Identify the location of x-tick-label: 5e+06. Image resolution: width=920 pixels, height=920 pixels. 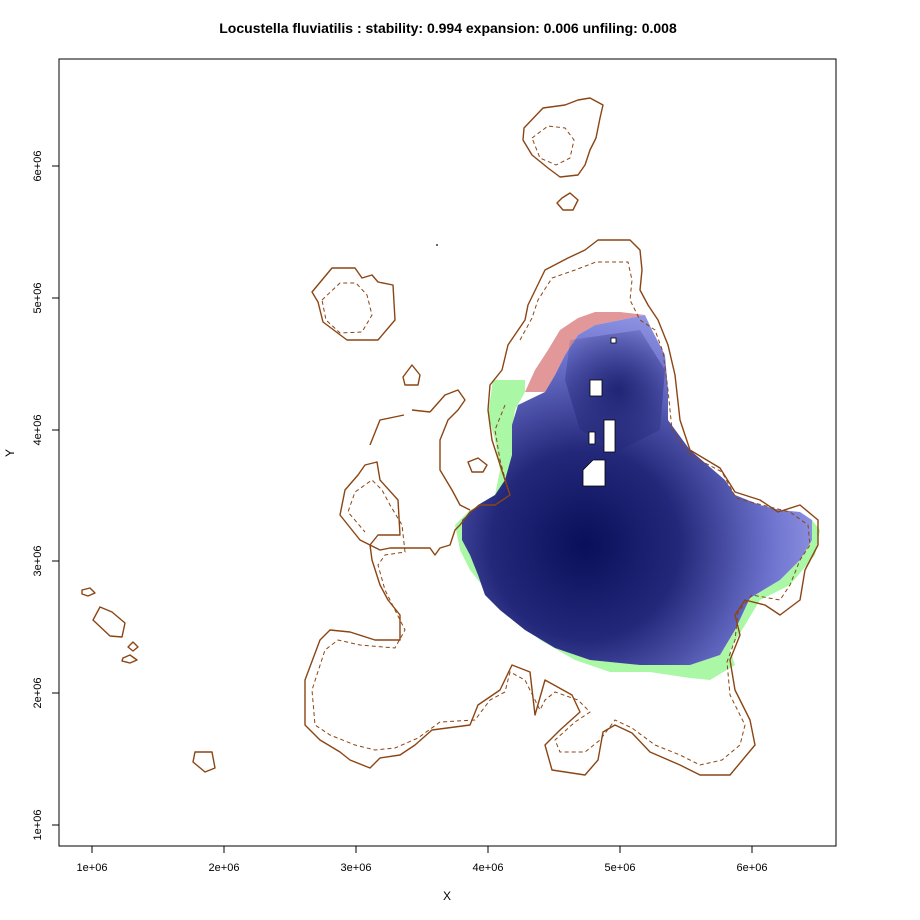
(620, 868).